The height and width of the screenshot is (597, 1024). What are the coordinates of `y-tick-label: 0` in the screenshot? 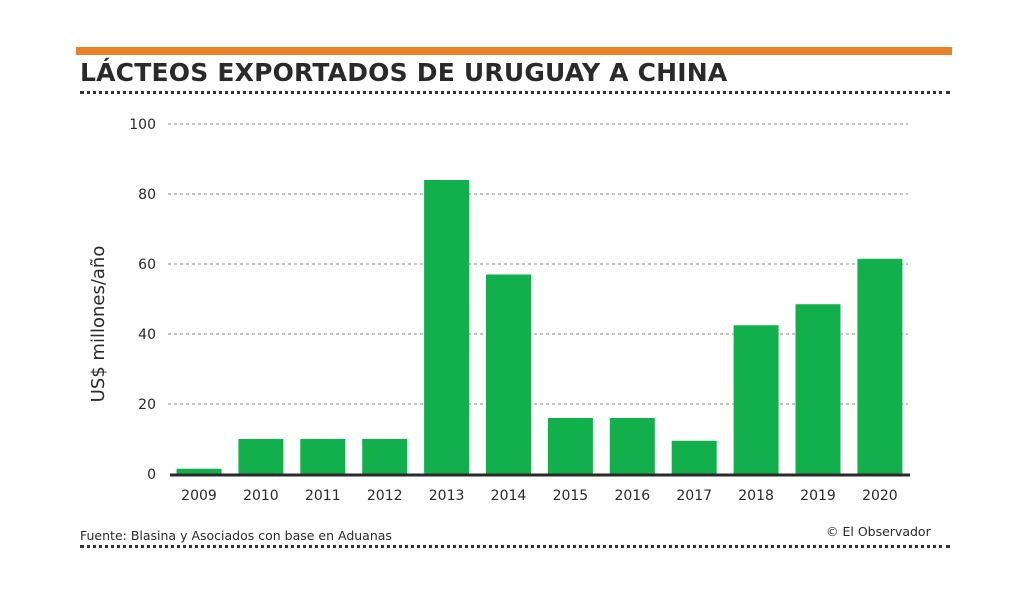 It's located at (151, 475).